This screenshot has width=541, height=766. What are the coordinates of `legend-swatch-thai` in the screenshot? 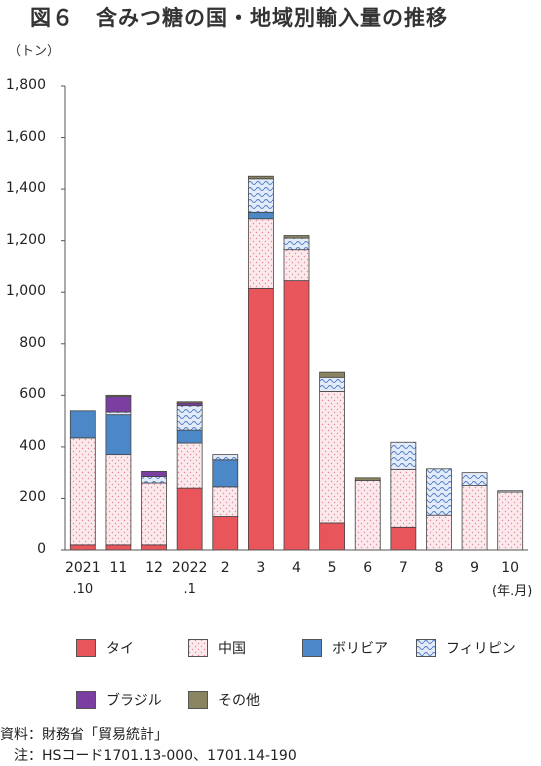 It's located at (86, 648).